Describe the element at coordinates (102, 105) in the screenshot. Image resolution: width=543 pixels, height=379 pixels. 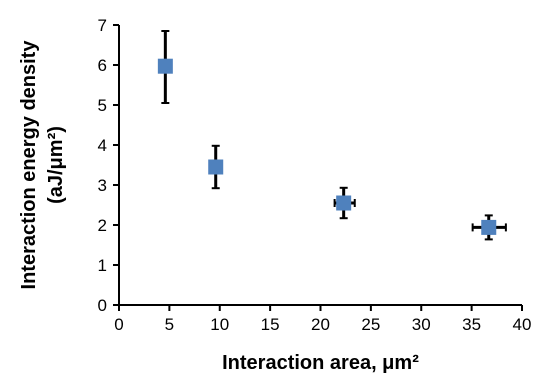
I see `y-tick-label: 5` at that location.